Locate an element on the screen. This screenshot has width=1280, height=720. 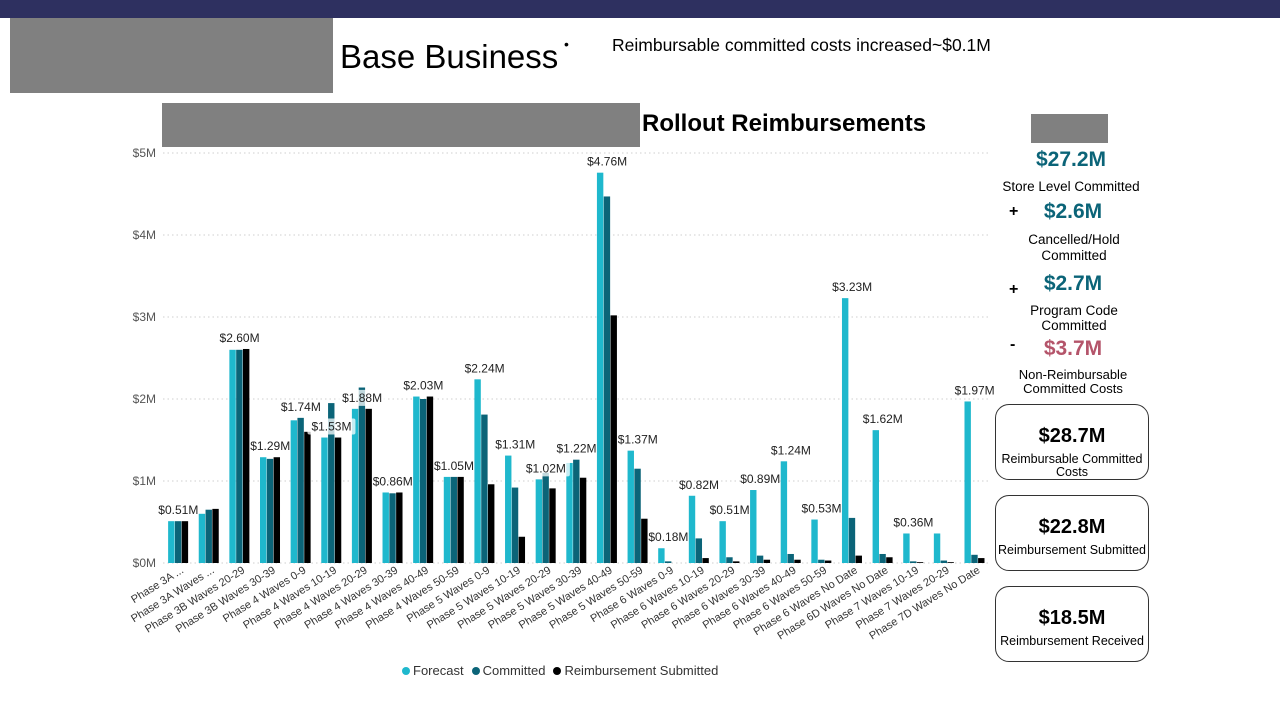
data-label: $1.37M is located at coordinates (638, 440).